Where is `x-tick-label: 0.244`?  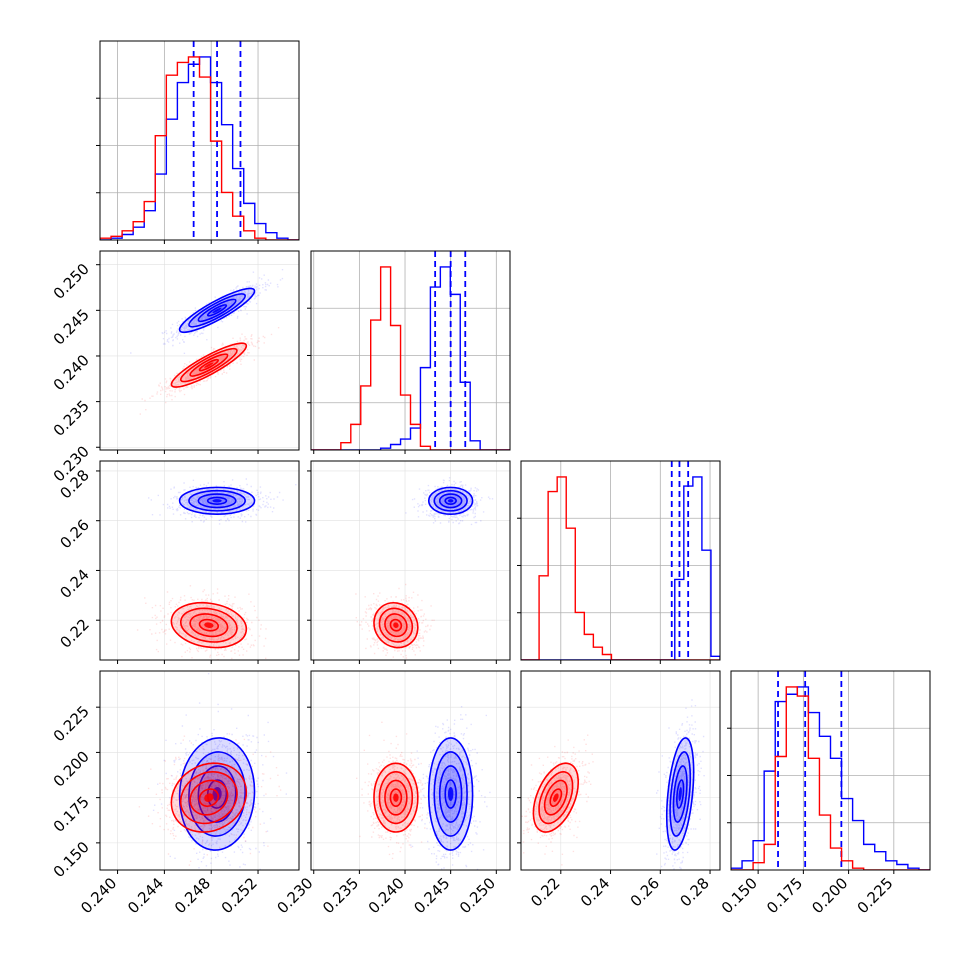 x-tick-label: 0.244 is located at coordinates (145, 895).